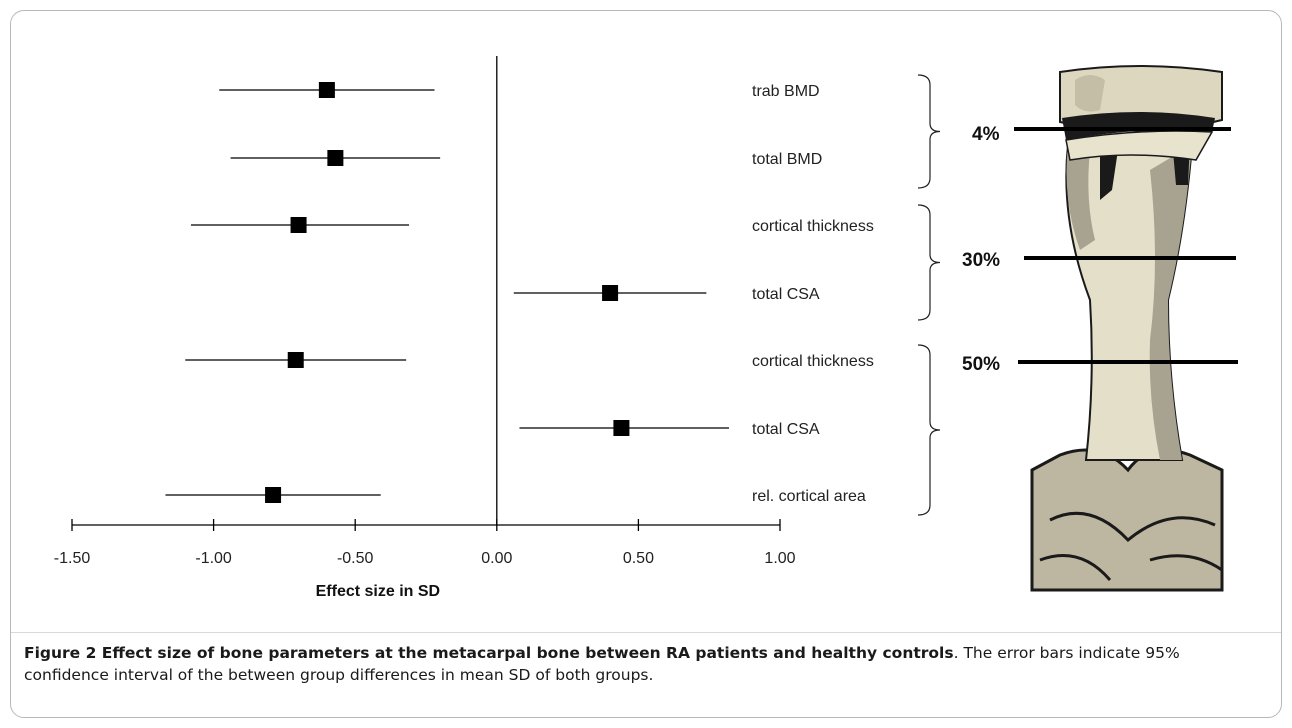 The width and height of the screenshot is (1292, 728). Describe the element at coordinates (981, 364) in the screenshot. I see `group-label: 50%` at that location.